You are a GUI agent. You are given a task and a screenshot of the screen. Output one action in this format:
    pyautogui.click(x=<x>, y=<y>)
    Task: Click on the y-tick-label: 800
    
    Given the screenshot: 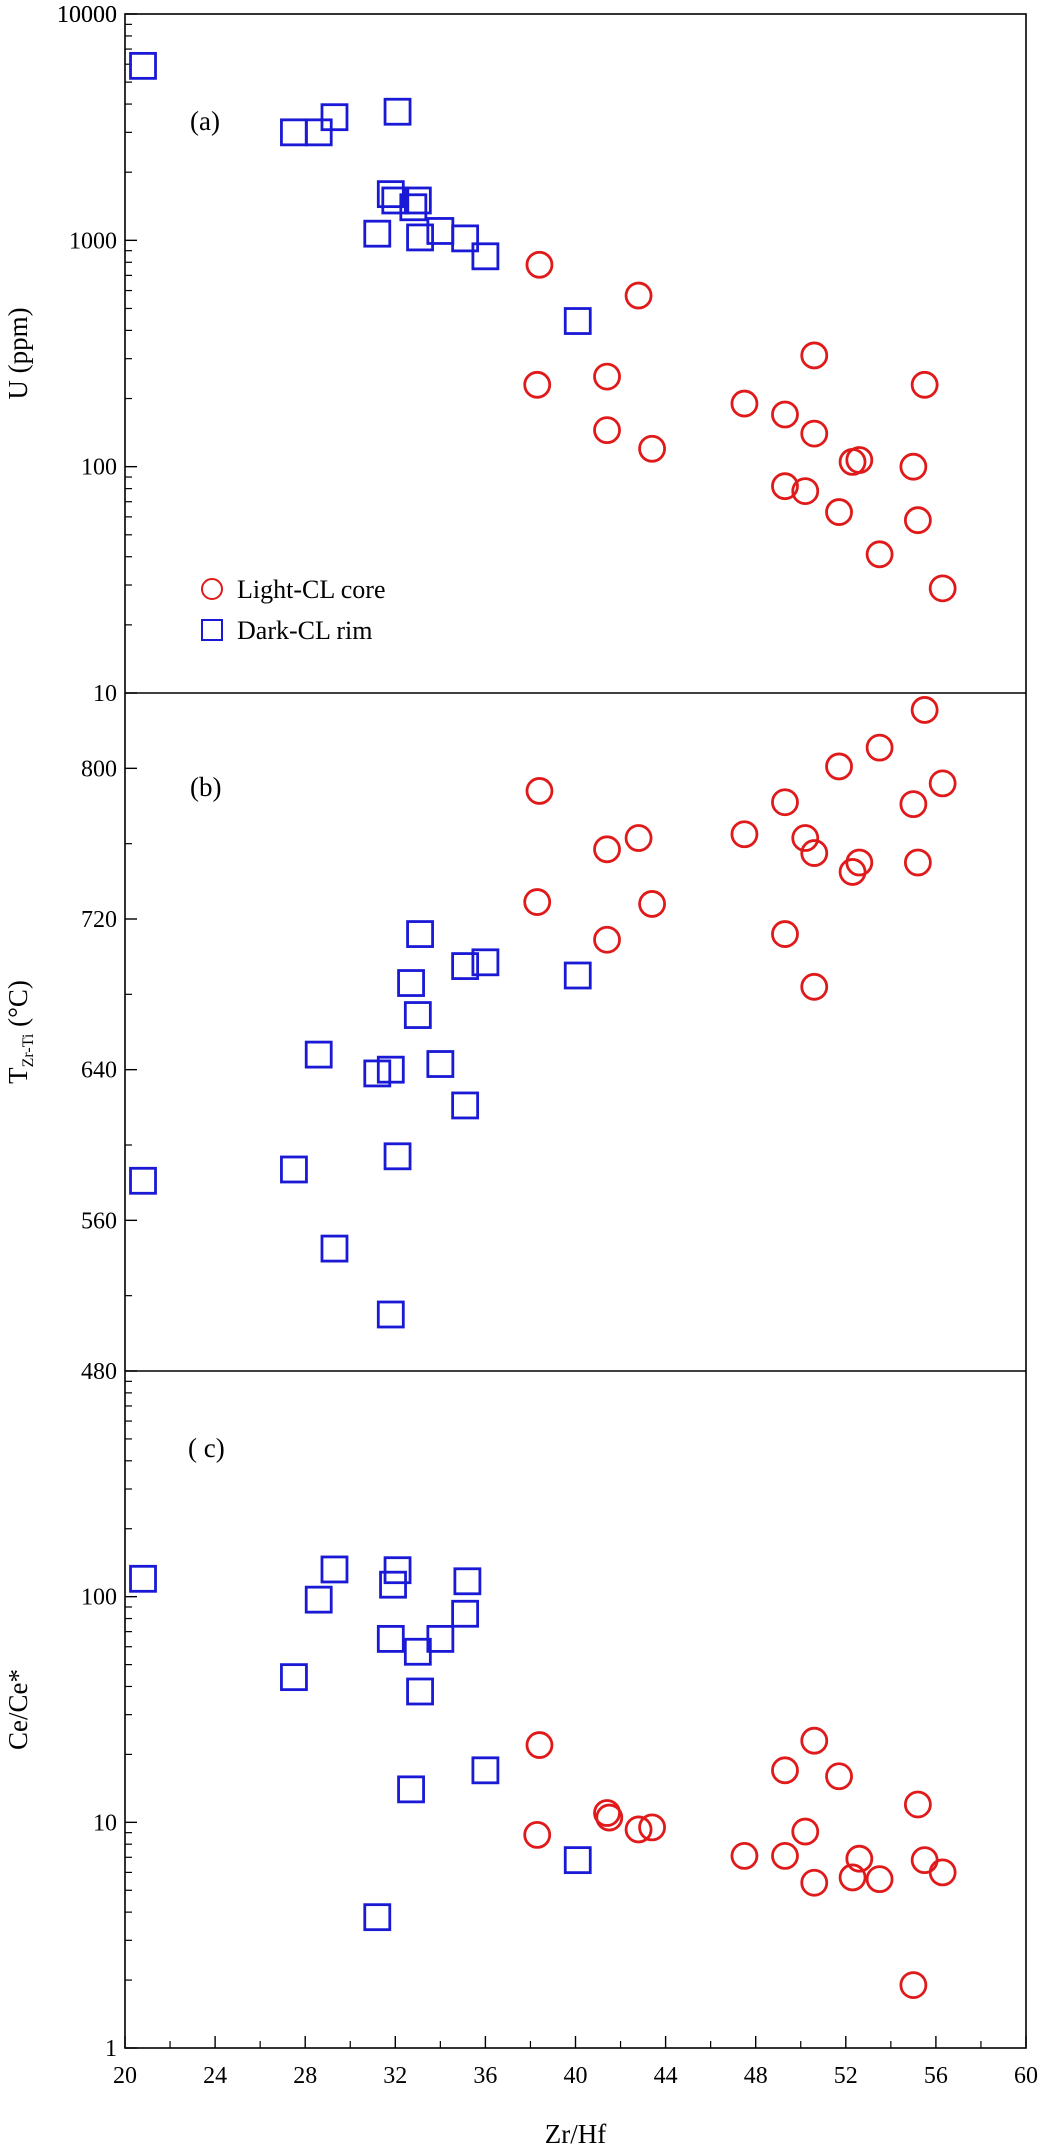 What is the action you would take?
    pyautogui.click(x=99, y=769)
    